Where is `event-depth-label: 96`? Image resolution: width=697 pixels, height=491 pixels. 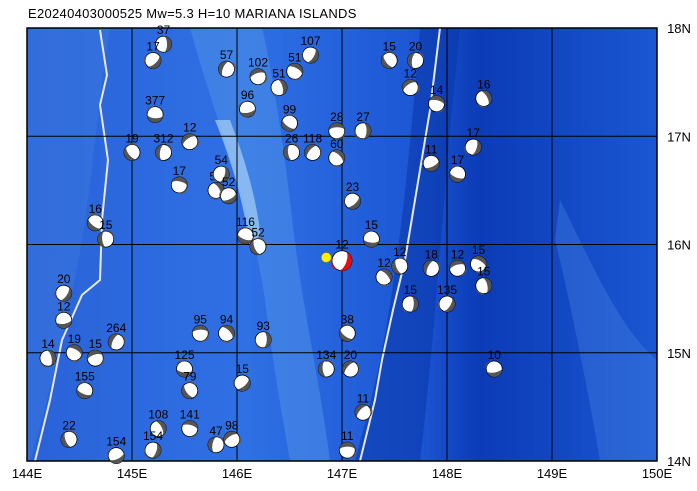 event-depth-label: 96 is located at coordinates (248, 95).